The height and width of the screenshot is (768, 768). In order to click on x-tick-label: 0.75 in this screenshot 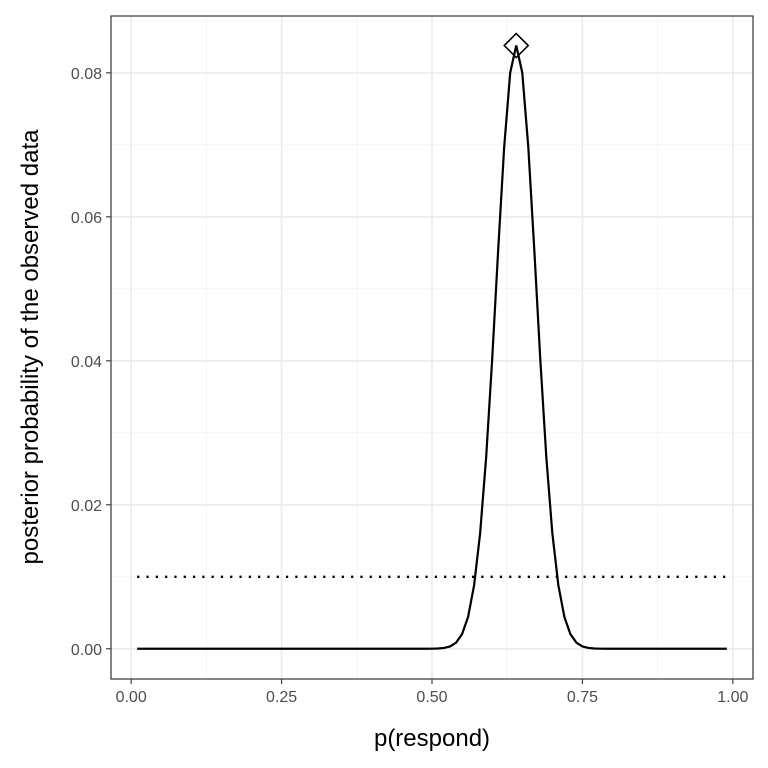, I will do `click(582, 697)`.